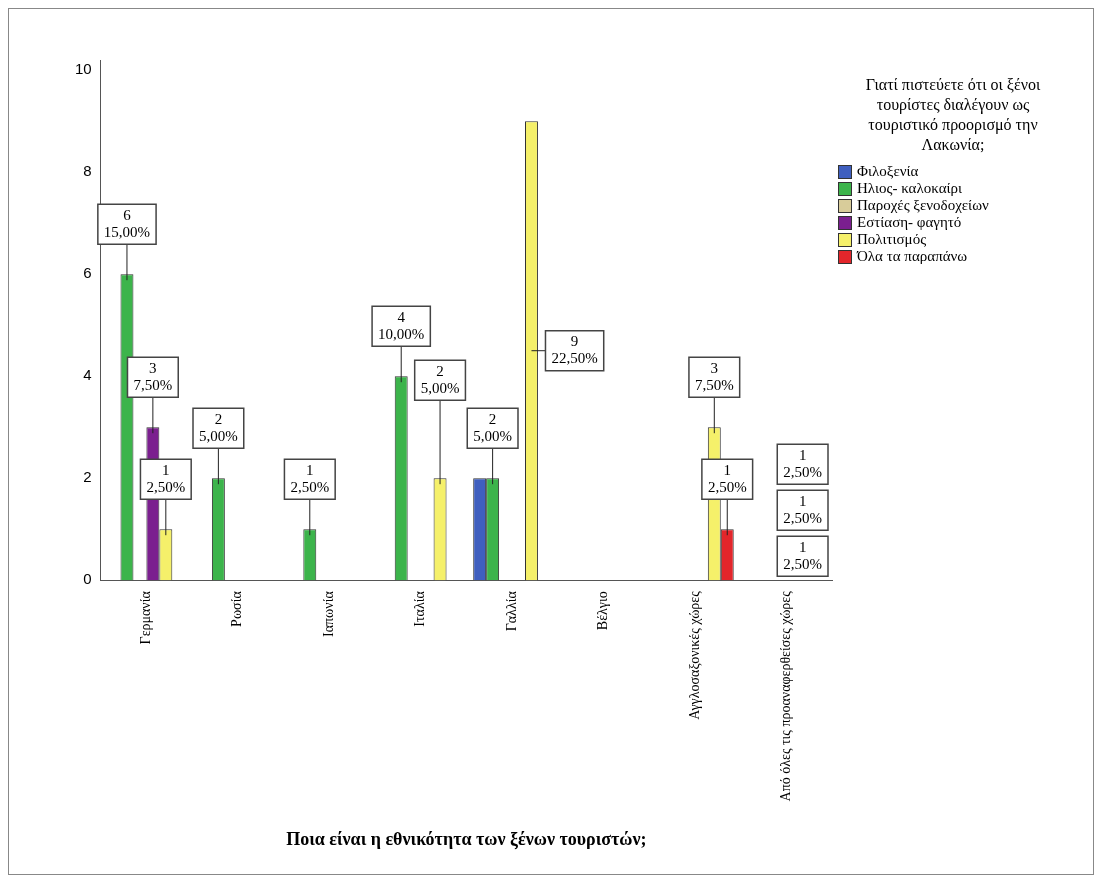 This screenshot has width=1102, height=883. Describe the element at coordinates (574, 350) in the screenshot. I see `data-label: 9 22,50%` at that location.